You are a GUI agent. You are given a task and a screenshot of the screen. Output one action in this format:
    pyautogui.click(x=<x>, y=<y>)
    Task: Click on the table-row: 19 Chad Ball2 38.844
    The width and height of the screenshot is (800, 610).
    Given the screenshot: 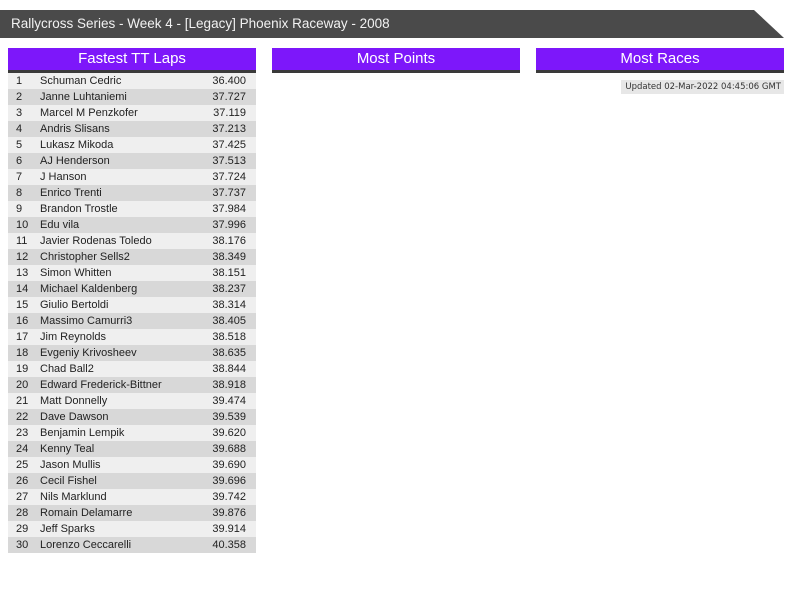 What is the action you would take?
    pyautogui.click(x=132, y=369)
    